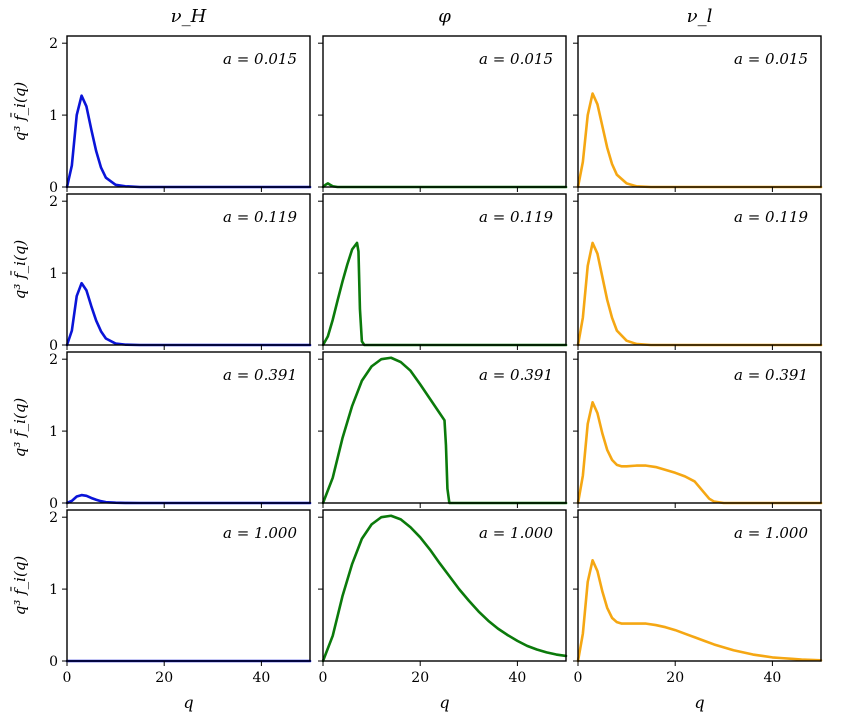 The width and height of the screenshot is (843, 718). I want to click on series-line-nu-h-r1, so click(188, 314).